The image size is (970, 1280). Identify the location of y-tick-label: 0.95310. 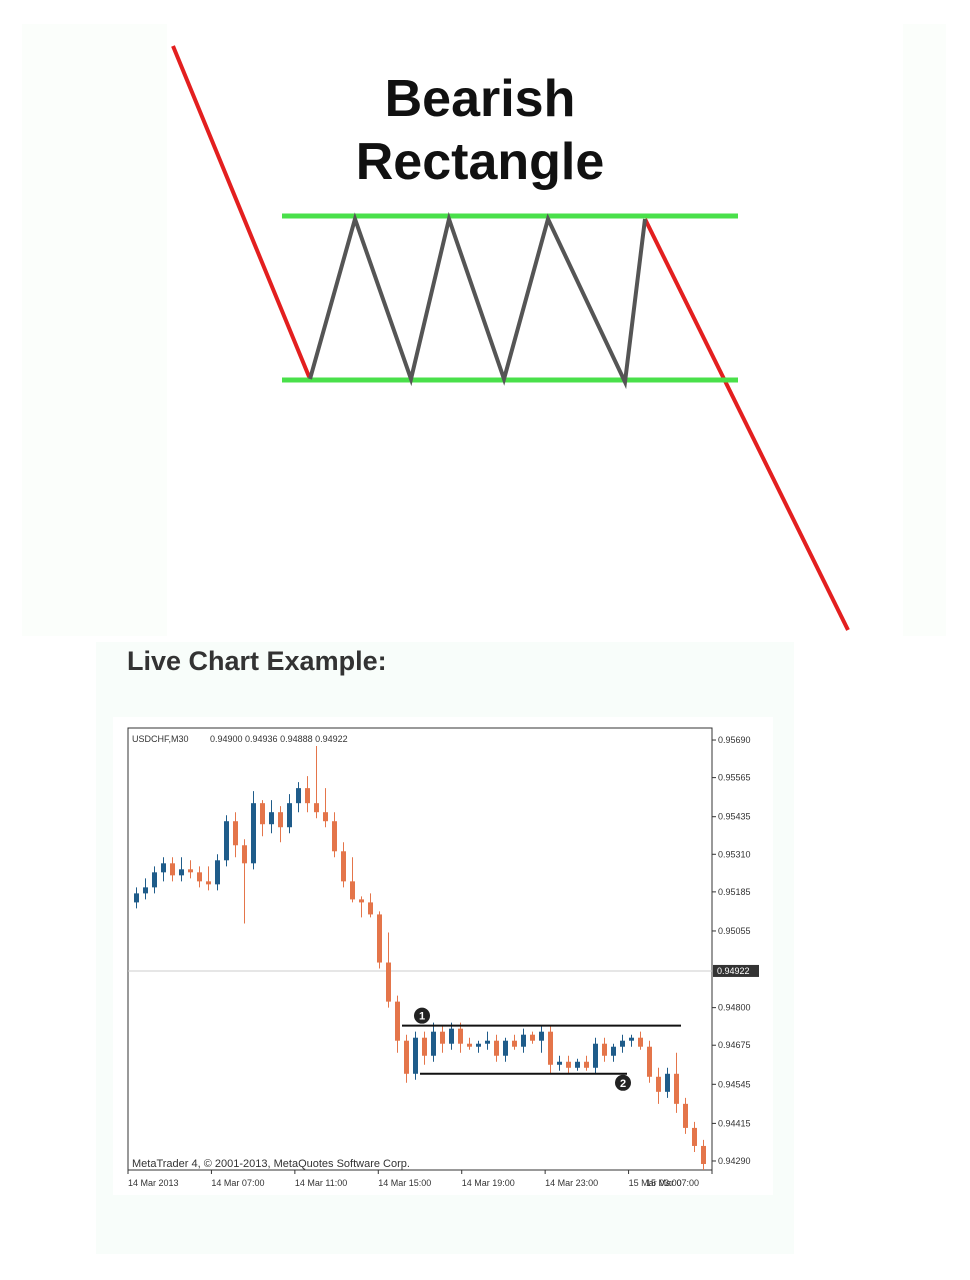
(734, 854).